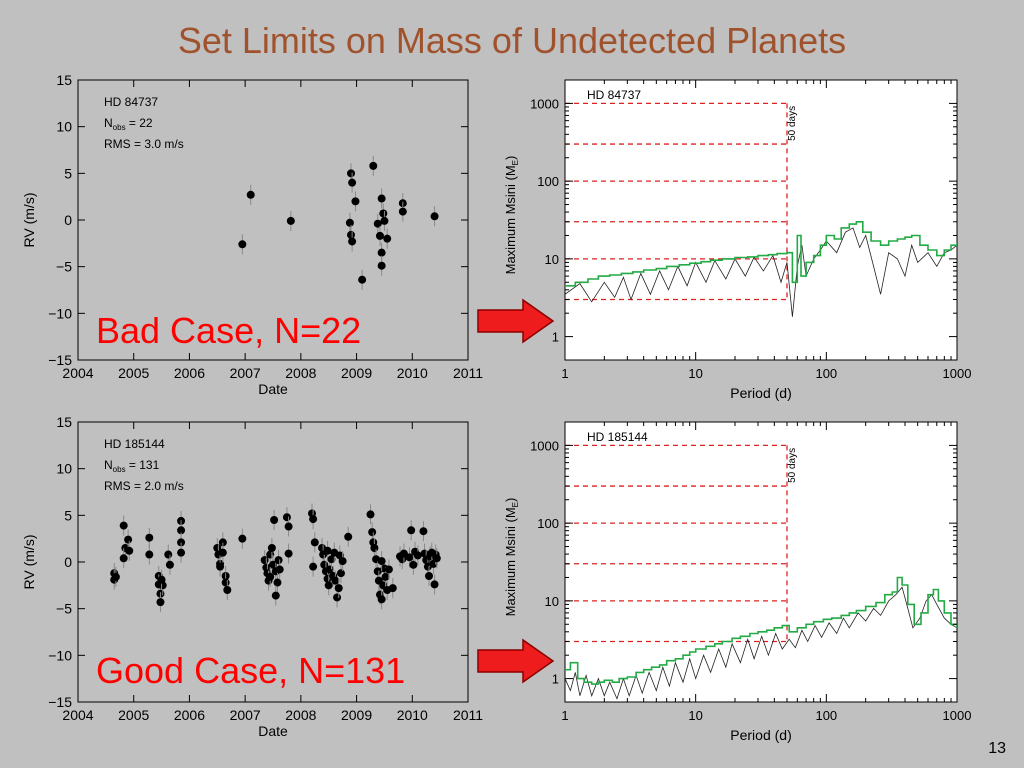  What do you see at coordinates (60, 313) in the screenshot?
I see `y-tick-label: −10` at bounding box center [60, 313].